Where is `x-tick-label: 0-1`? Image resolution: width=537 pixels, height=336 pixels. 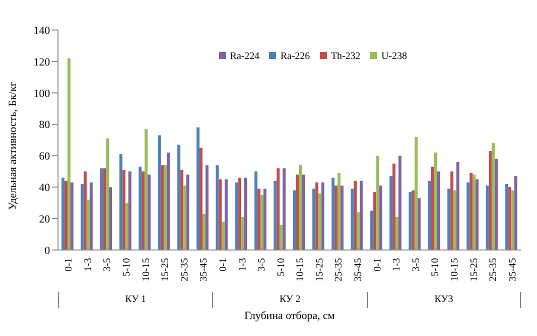
x-tick-label: 0-1 is located at coordinates (69, 265).